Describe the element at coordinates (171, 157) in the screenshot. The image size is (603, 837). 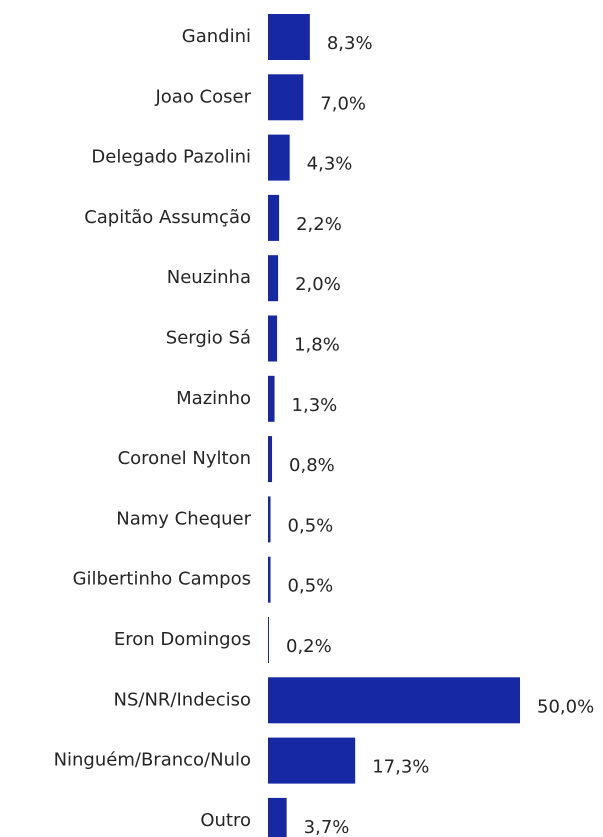
I see `category-label: Delegado Pazolini` at that location.